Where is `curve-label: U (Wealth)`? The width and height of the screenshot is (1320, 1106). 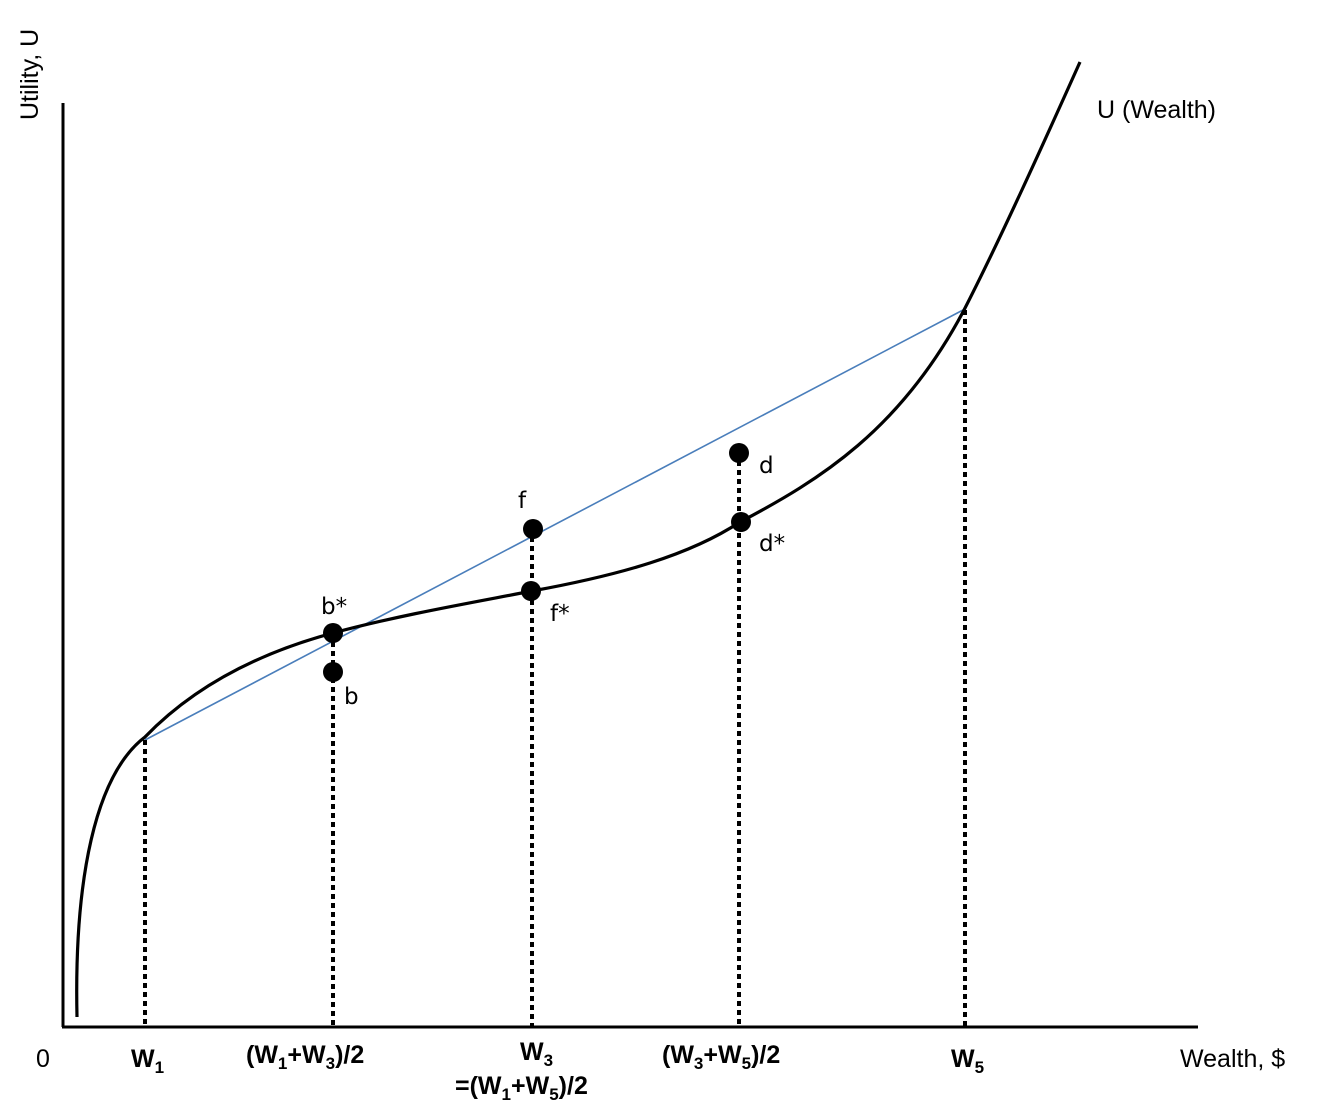
curve-label: U (Wealth) is located at coordinates (1156, 110).